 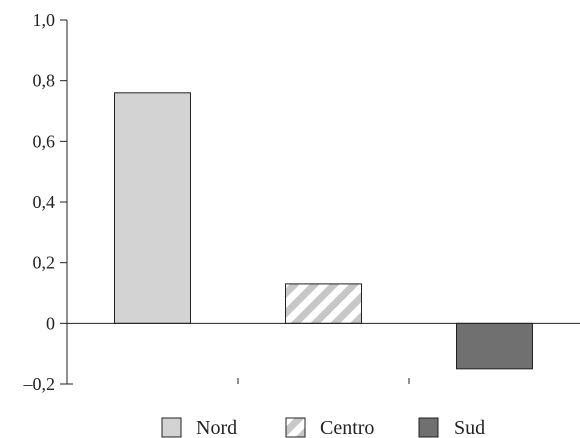 I want to click on bar-sud, so click(x=494, y=346).